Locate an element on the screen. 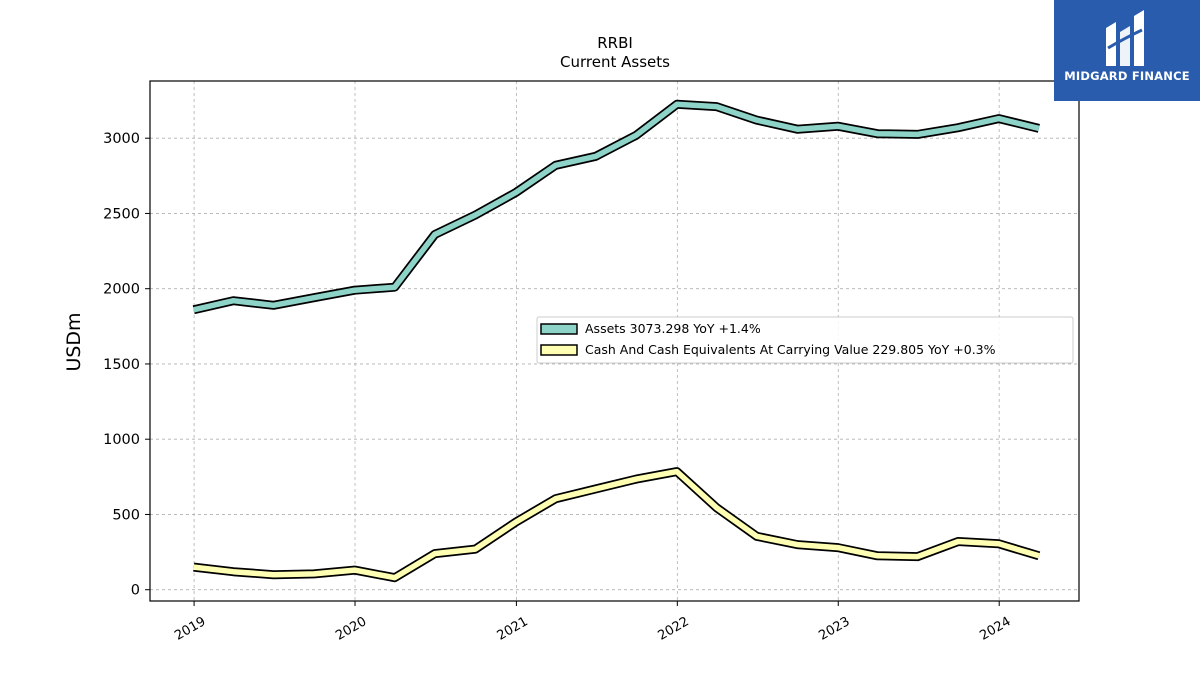  legend-label-assets: Assets 3073.298 YoY +1.4% is located at coordinates (673, 328).